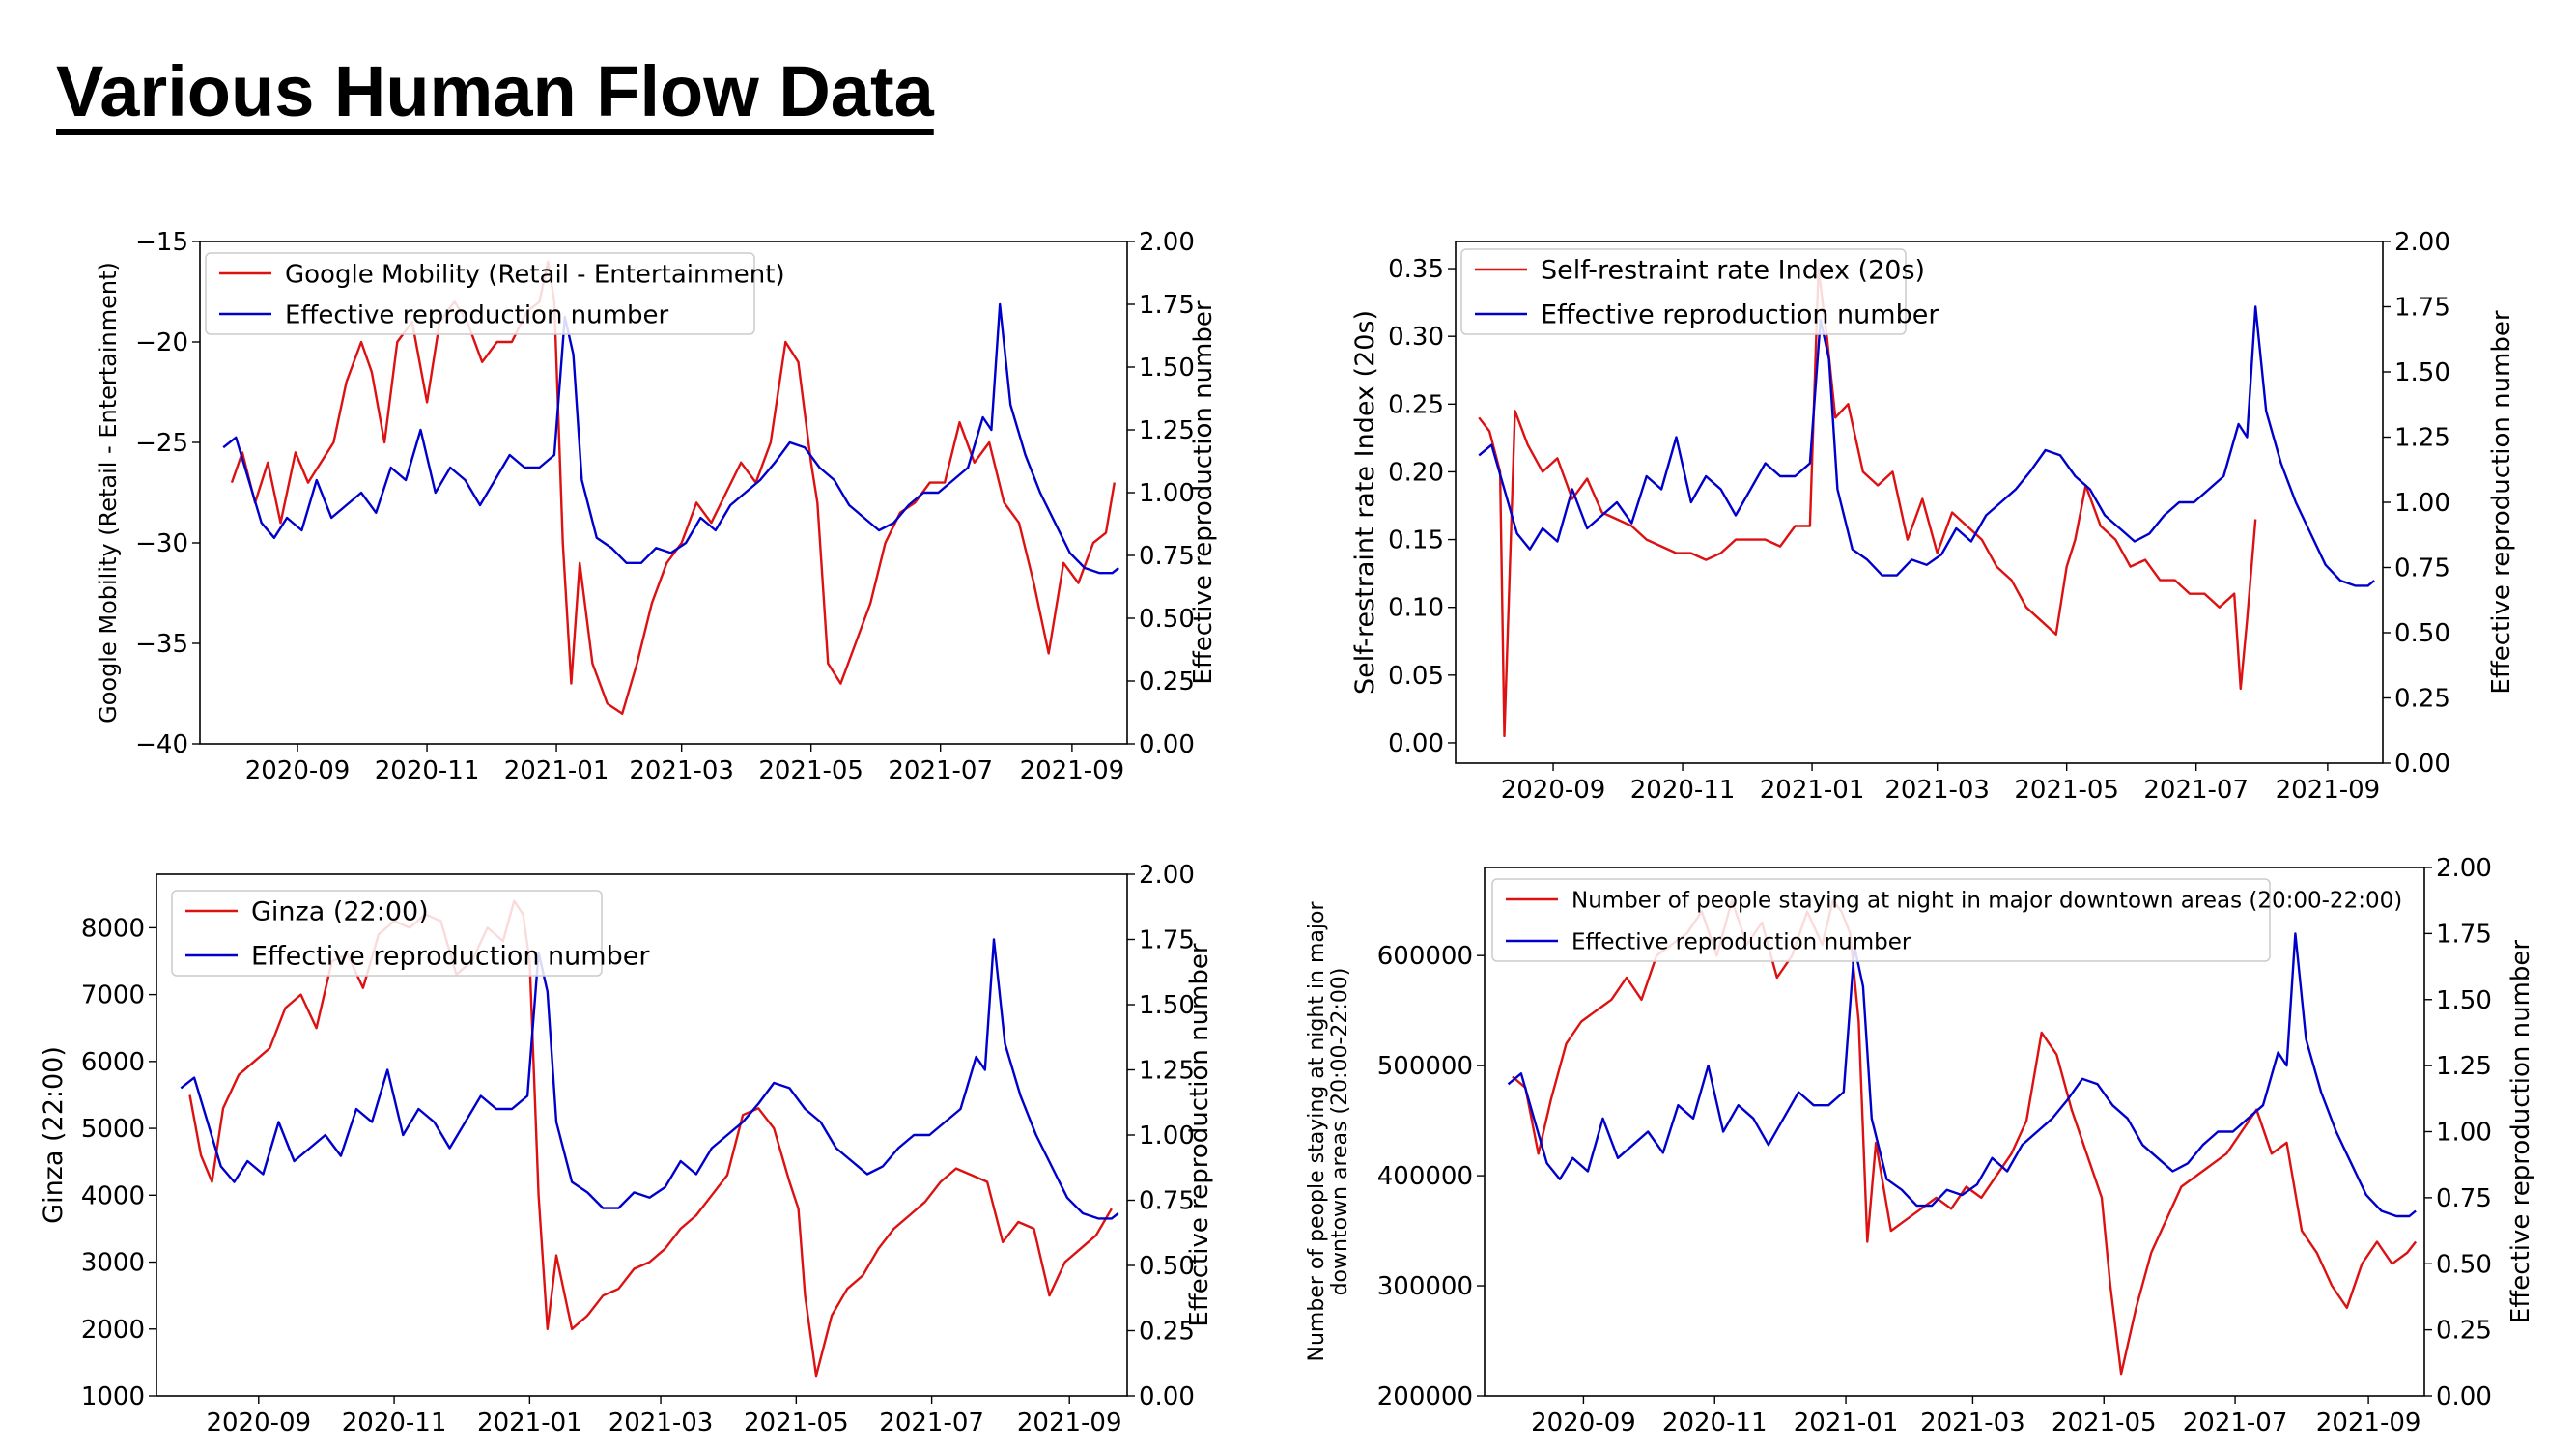  Describe the element at coordinates (113, 928) in the screenshot. I see `y-tick-label: 8000` at that location.